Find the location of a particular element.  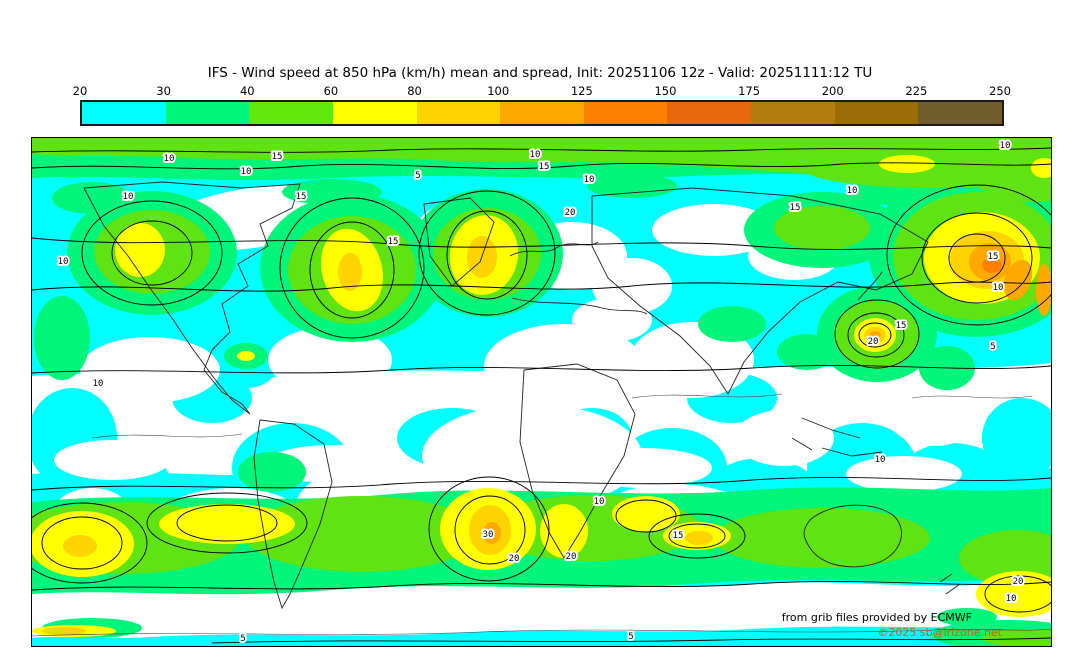

colorbar-tick: 125 is located at coordinates (581, 91).